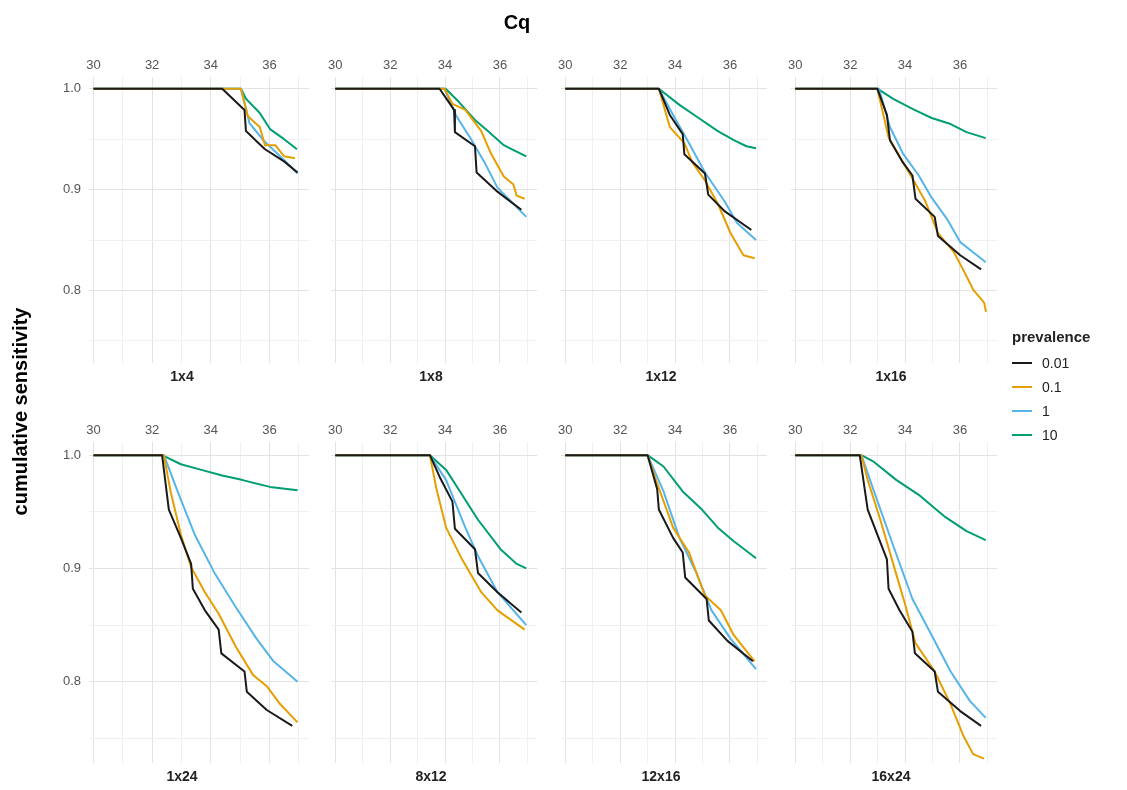 This screenshot has height=790, width=1127. What do you see at coordinates (1056, 363) in the screenshot?
I see `legend-label: 0.01` at bounding box center [1056, 363].